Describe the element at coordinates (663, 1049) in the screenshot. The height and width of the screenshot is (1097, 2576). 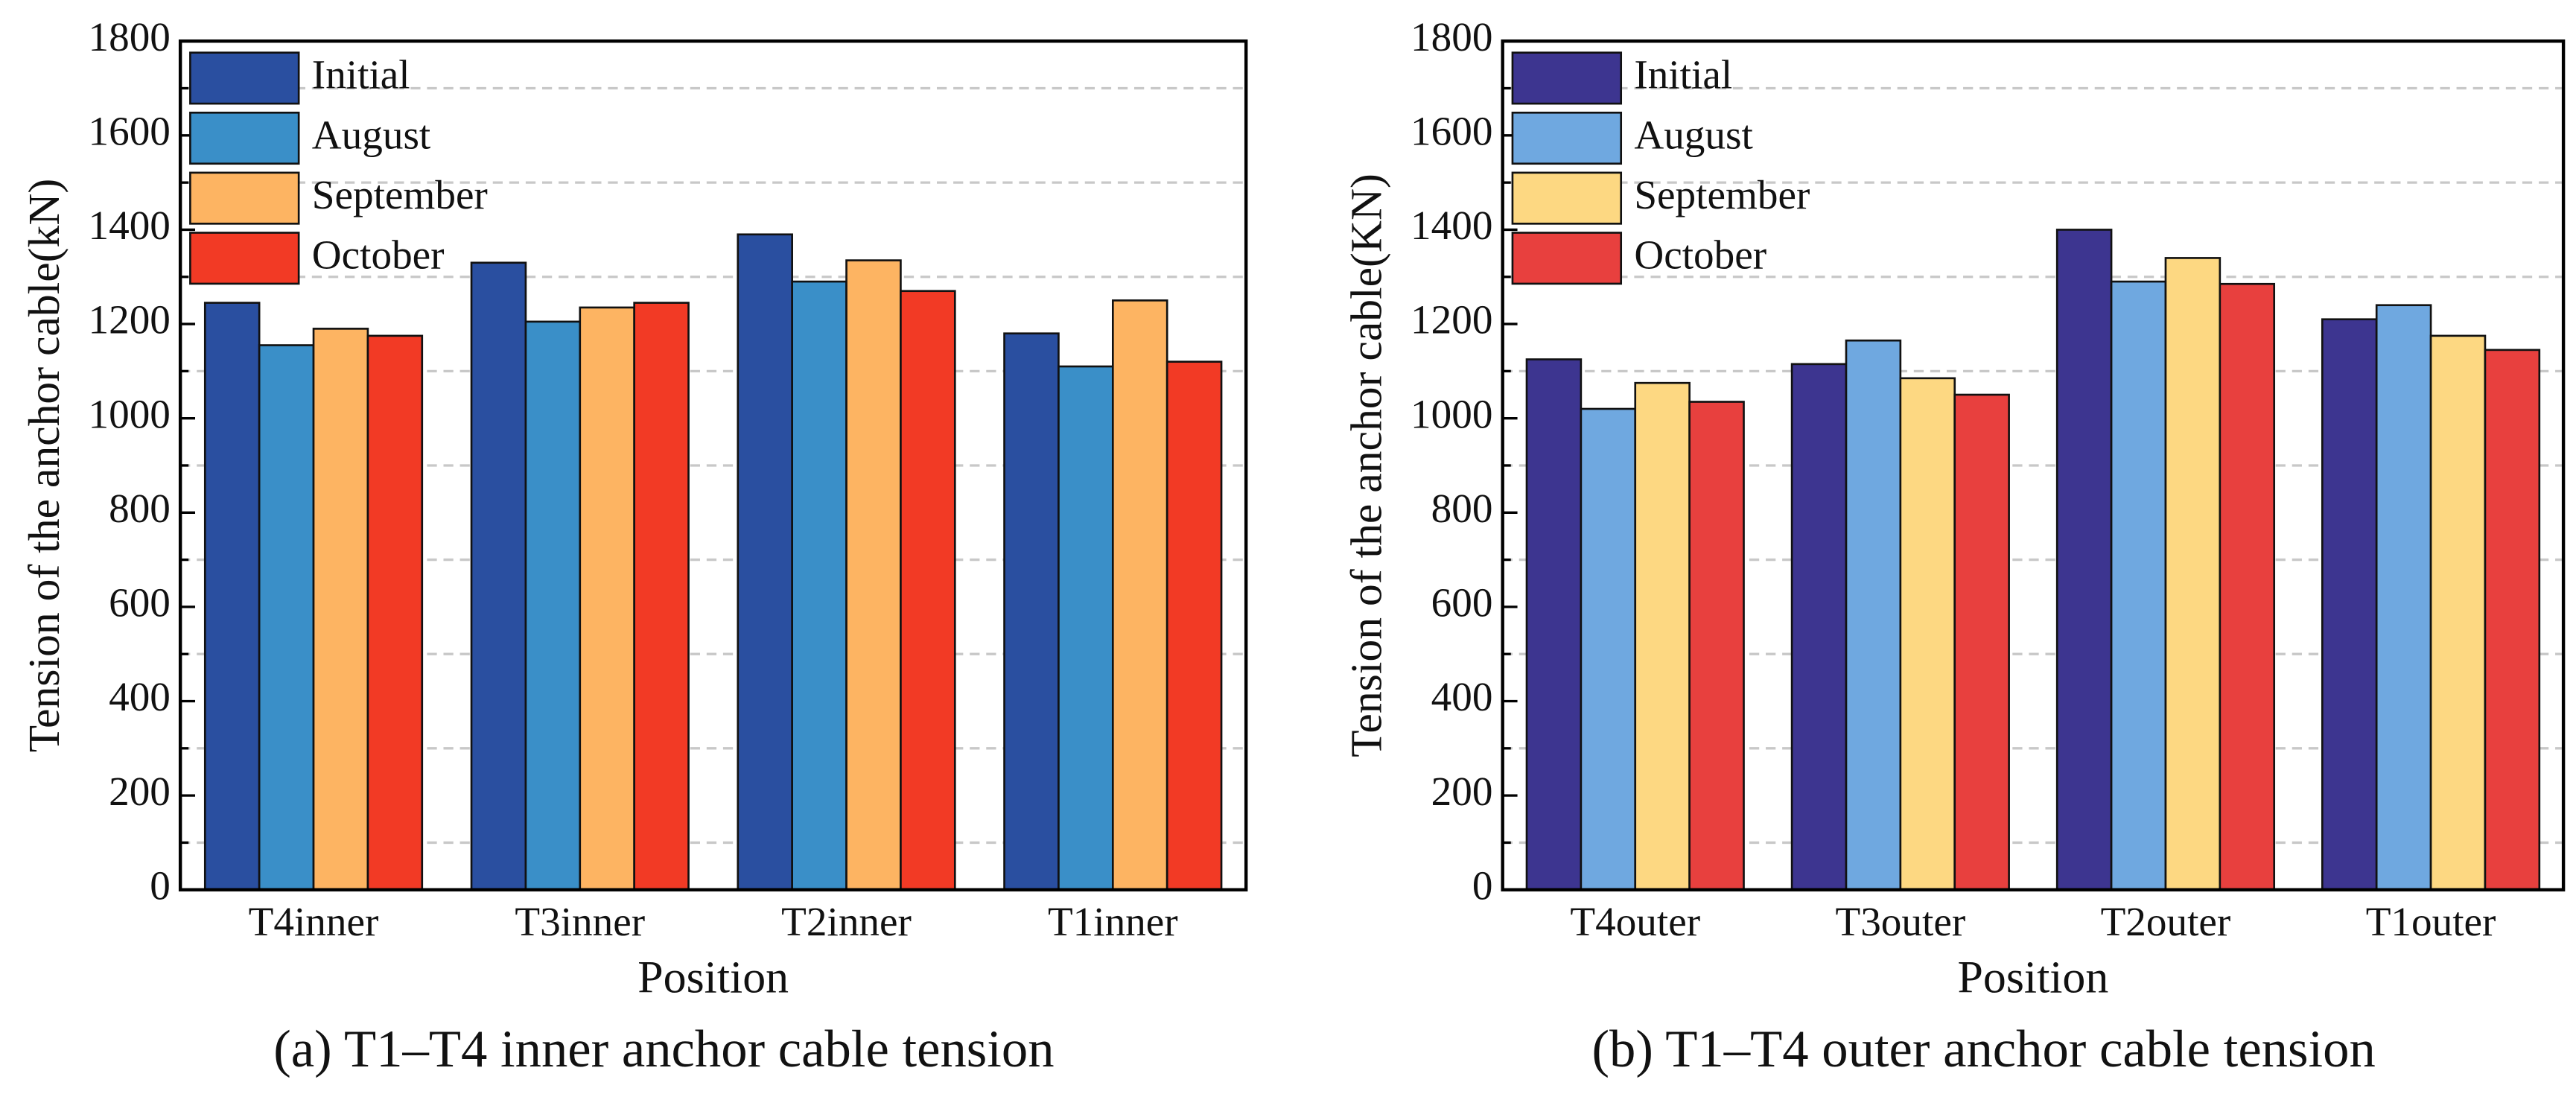
I see `chart-title: (a) T1–T4 inner anchor cable tension` at that location.